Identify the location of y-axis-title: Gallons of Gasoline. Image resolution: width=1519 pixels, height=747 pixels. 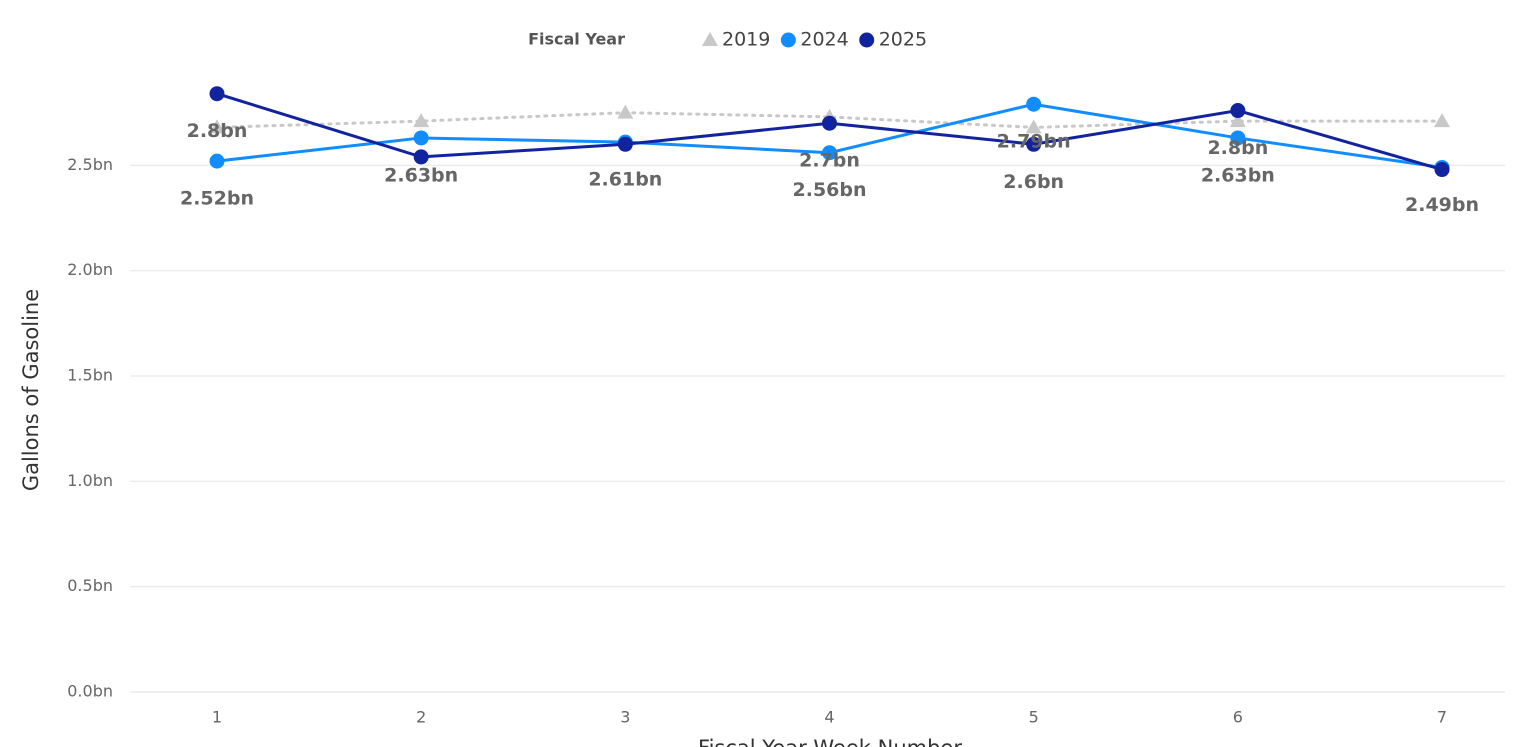
(31, 390).